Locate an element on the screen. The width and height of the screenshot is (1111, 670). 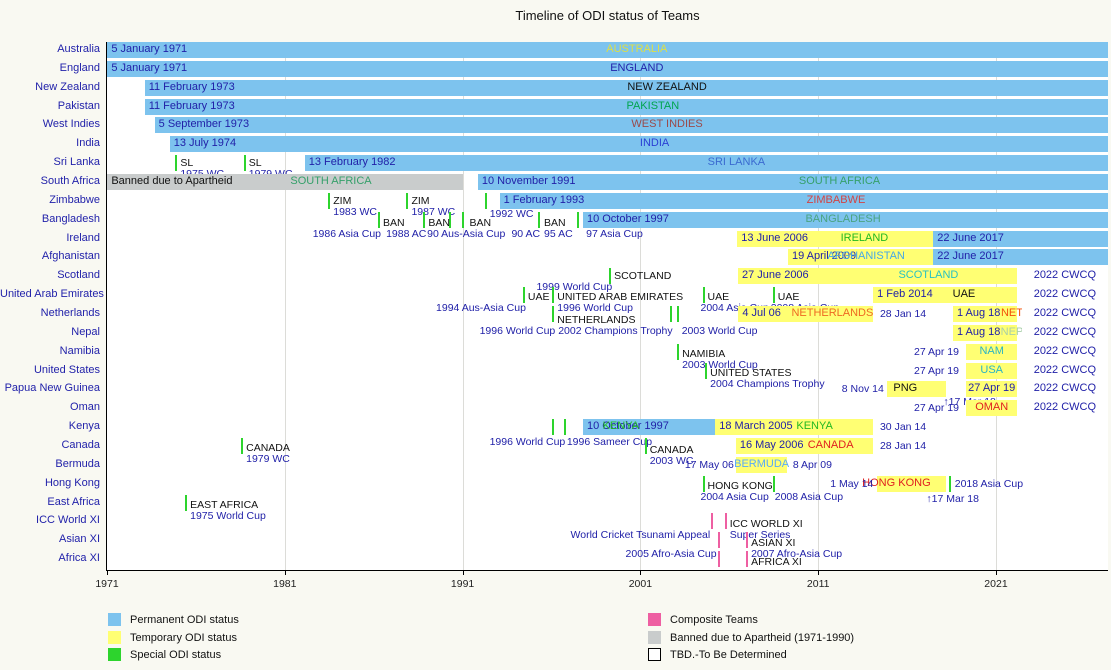
bar-west-indies: 5 September 1973 WEST INDIES is located at coordinates (631, 125).